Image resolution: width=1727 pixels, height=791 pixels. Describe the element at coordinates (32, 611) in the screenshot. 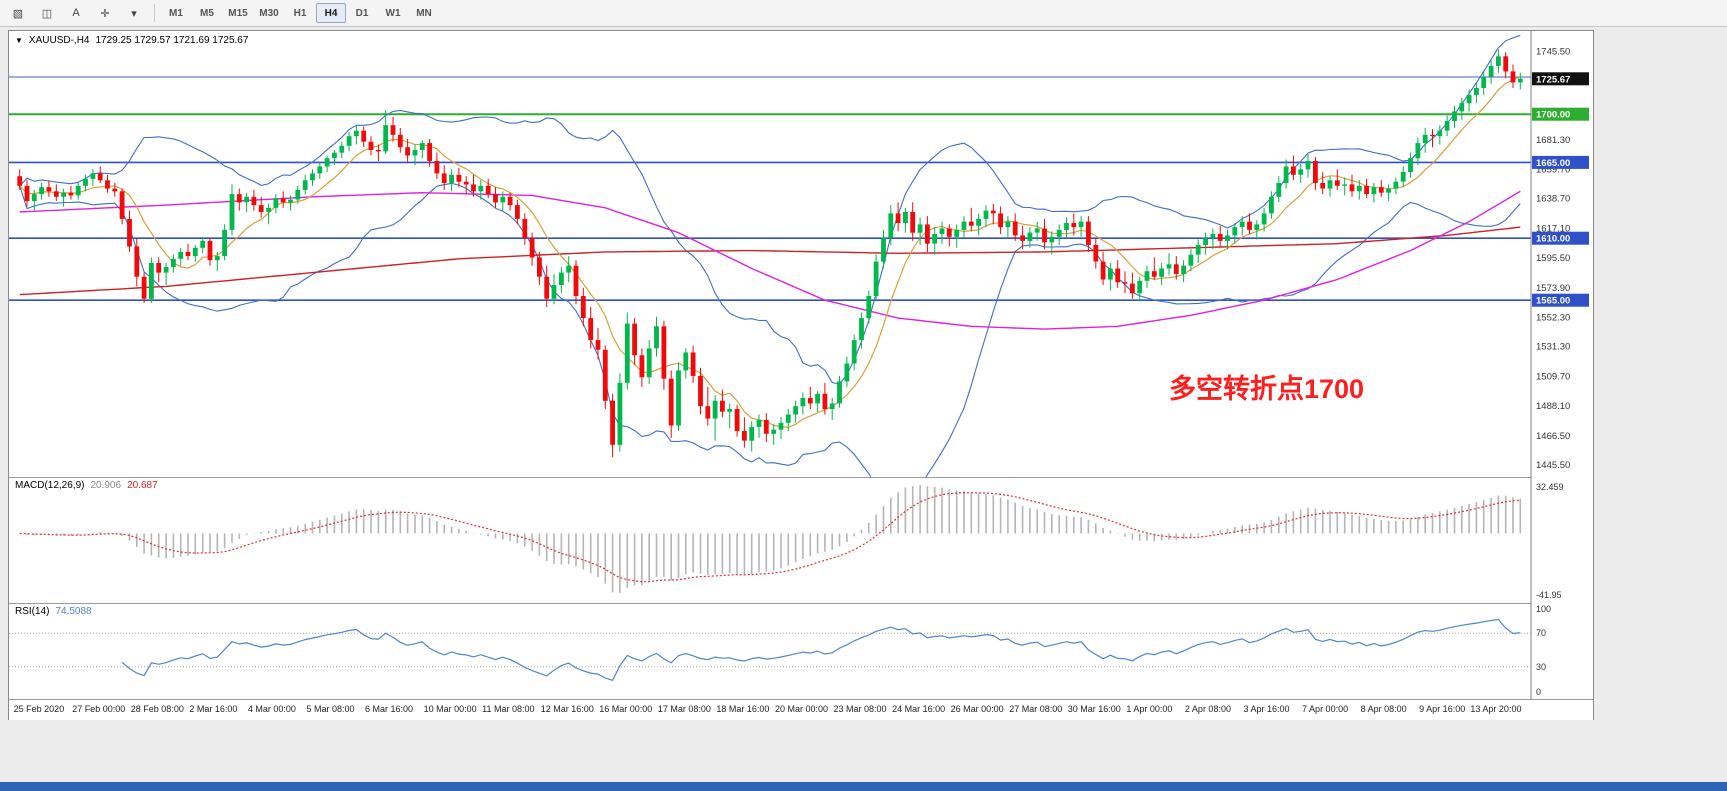

I see `rsi-indicator-name: RSI(14)` at that location.